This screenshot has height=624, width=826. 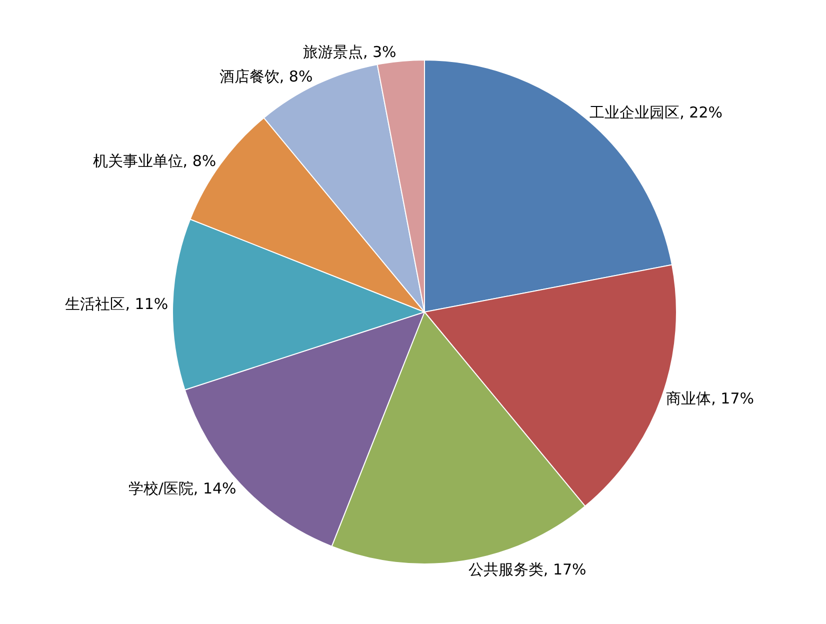 I want to click on slice-label: 公共服务类, 17%, so click(x=527, y=569).